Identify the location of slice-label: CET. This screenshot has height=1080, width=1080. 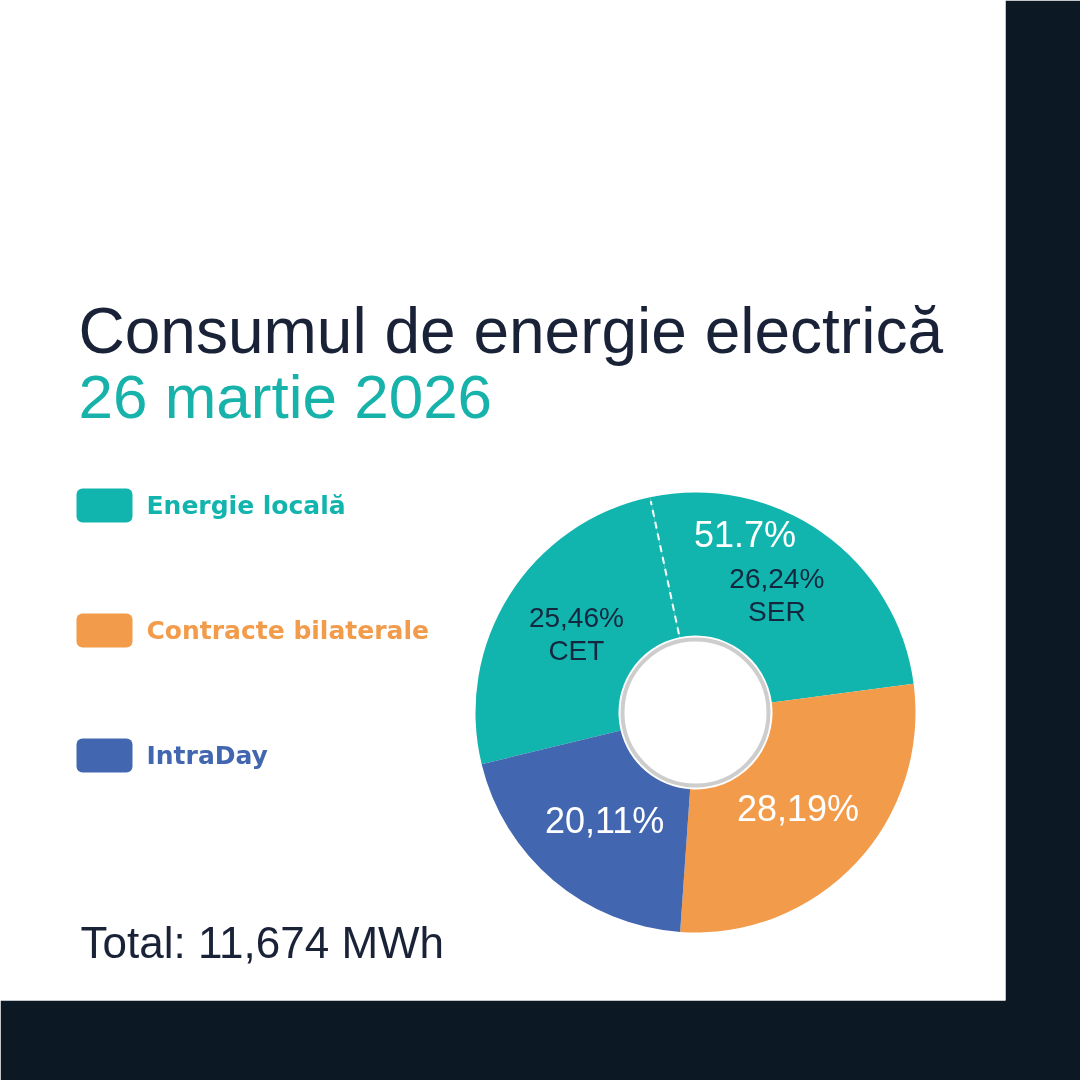
(576, 651).